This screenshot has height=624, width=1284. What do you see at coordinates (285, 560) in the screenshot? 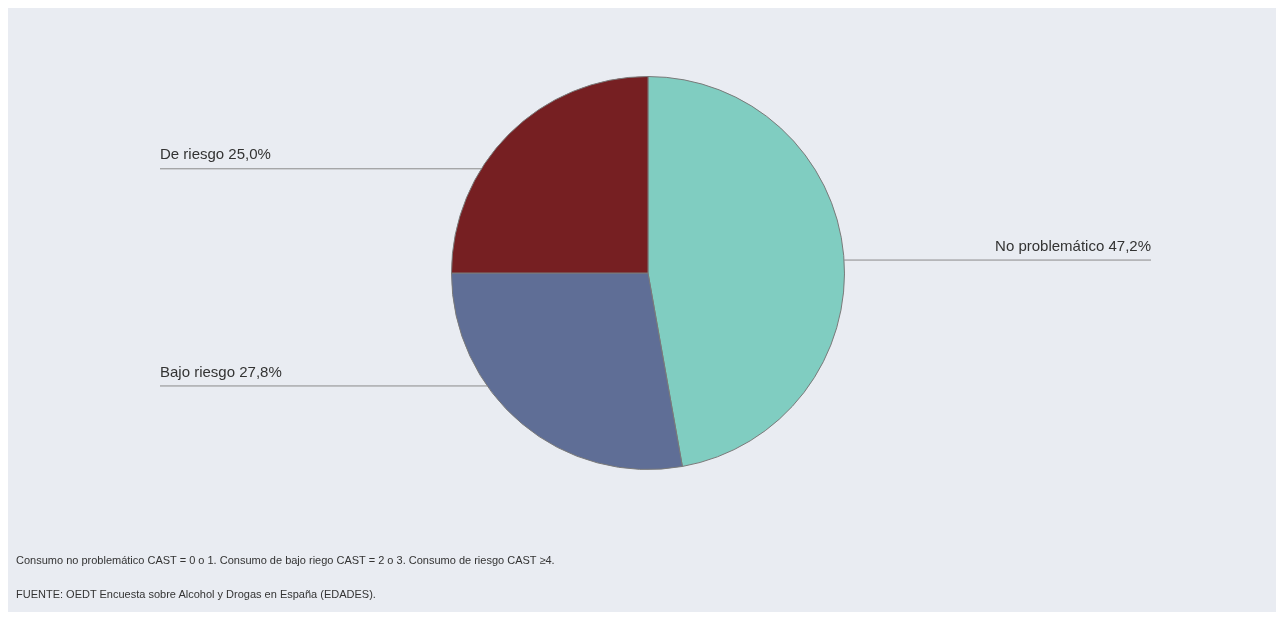
I see `text: Consumo no problemático CAST = 0 o 1. Consumo de bajo riego CAST = 2 o 3. Consumo de riesgo CAST ≥4.` at bounding box center [285, 560].